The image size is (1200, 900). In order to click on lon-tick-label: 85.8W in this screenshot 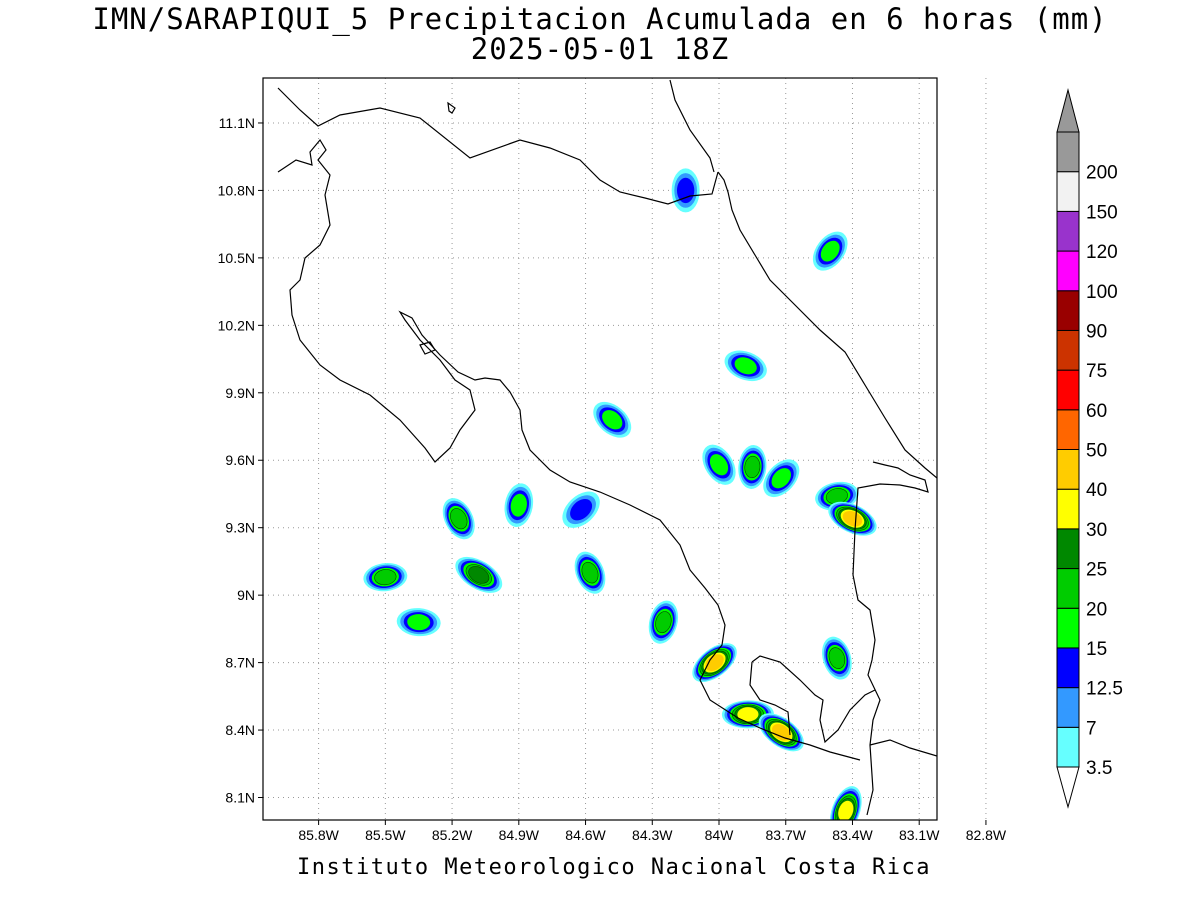, I will do `click(318, 835)`.